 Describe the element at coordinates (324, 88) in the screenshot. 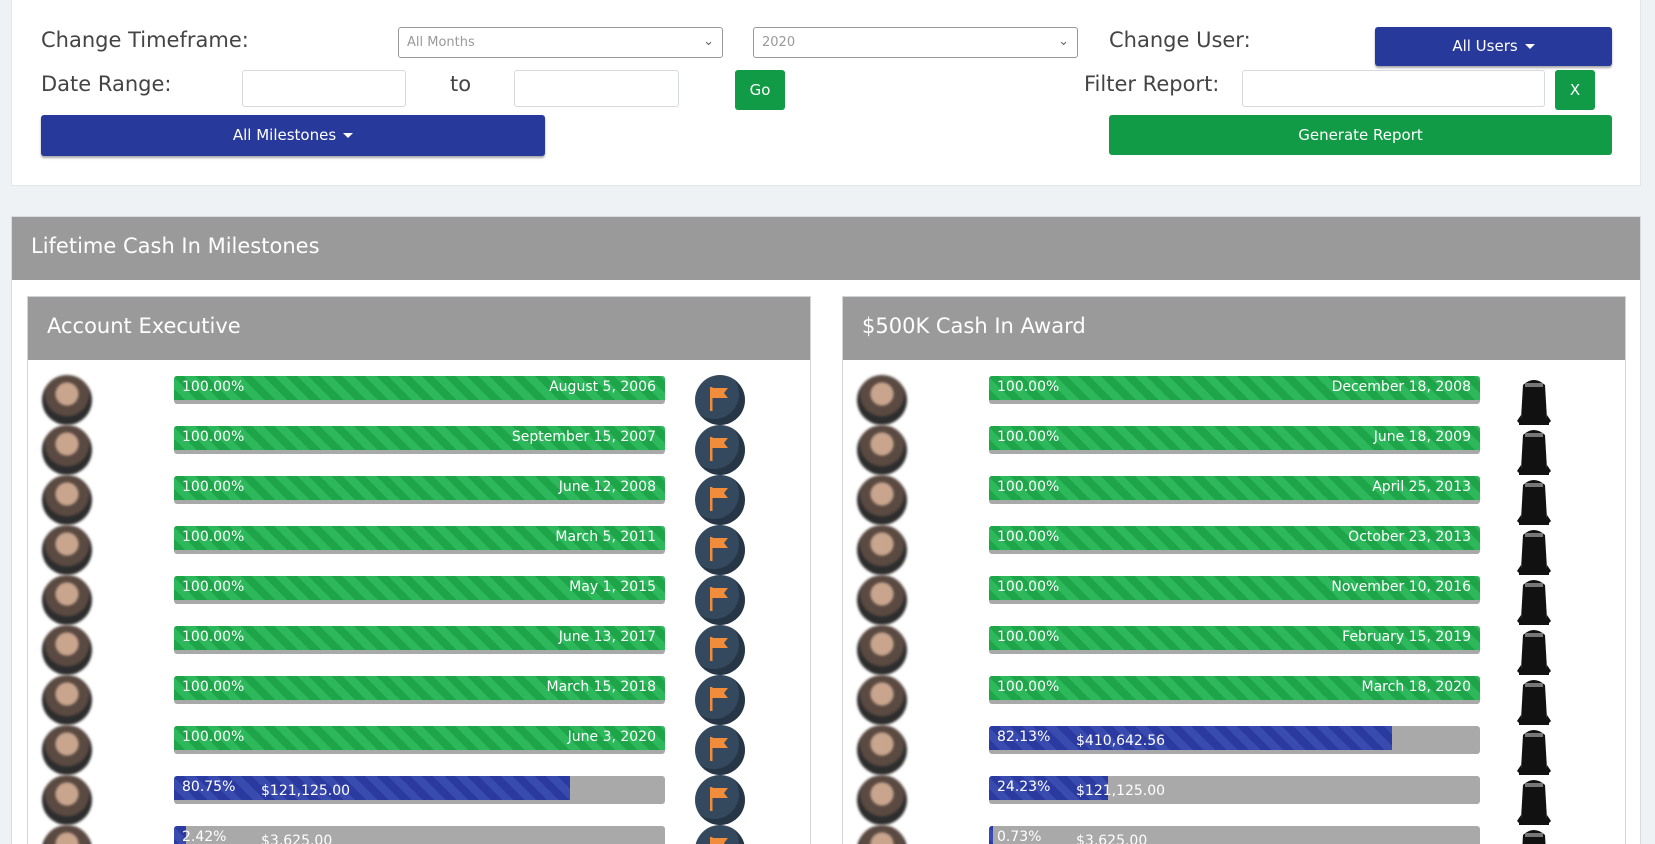

I see `start-date-input` at that location.